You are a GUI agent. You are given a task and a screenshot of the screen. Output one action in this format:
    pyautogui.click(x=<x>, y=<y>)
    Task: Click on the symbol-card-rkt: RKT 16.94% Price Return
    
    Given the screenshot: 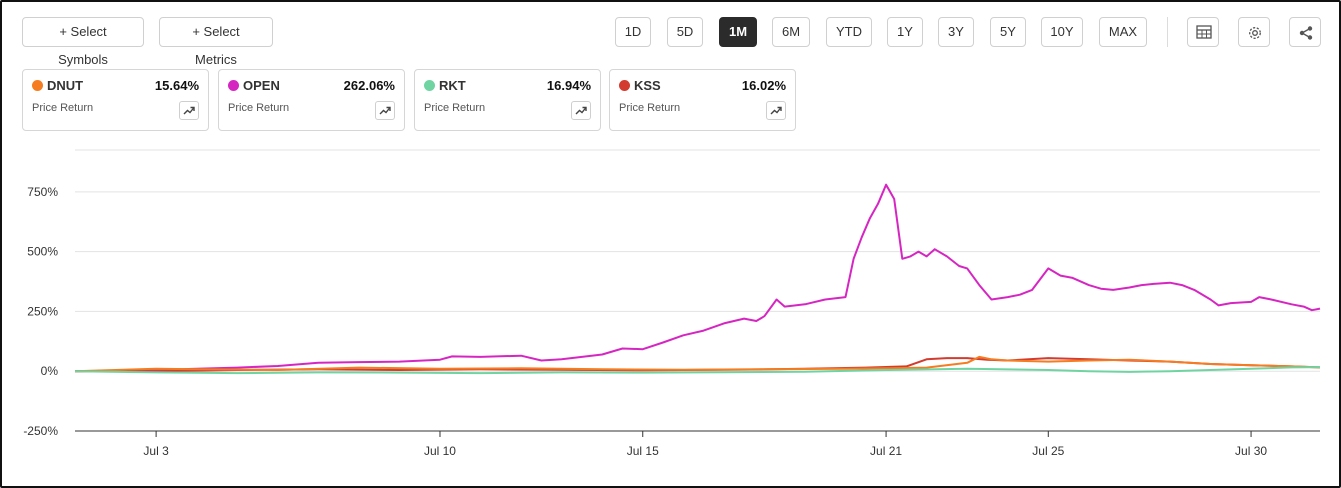 What is the action you would take?
    pyautogui.click(x=507, y=100)
    